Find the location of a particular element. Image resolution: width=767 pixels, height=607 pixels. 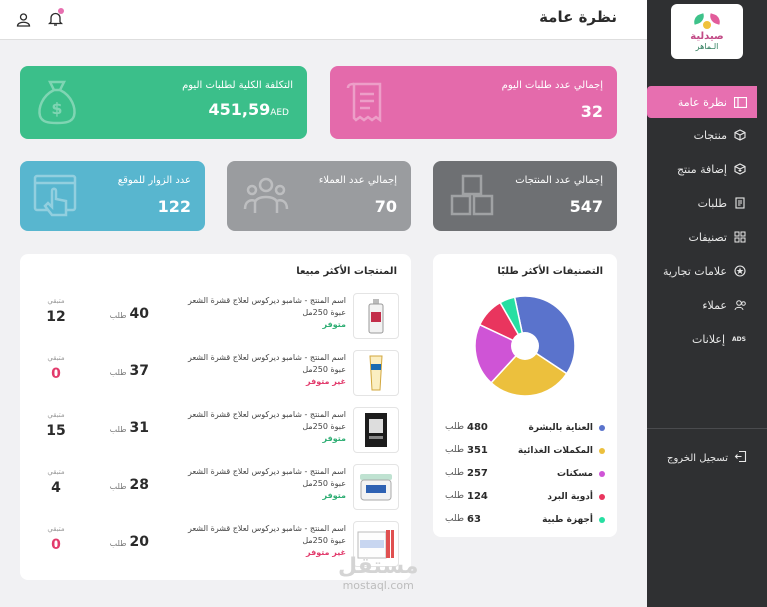

sidebar-item-overview: نظرة عامة is located at coordinates (702, 102).